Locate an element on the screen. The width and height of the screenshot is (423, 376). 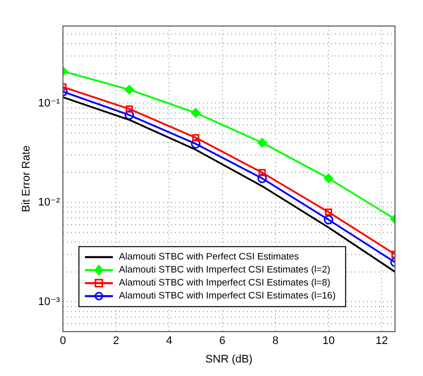
x-tick-label: 0 is located at coordinates (63, 341).